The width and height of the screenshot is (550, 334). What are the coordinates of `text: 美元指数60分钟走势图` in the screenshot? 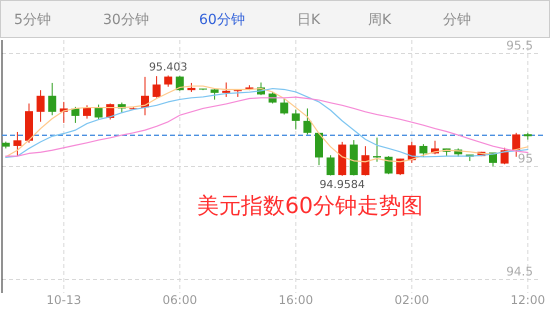 It's located at (310, 206).